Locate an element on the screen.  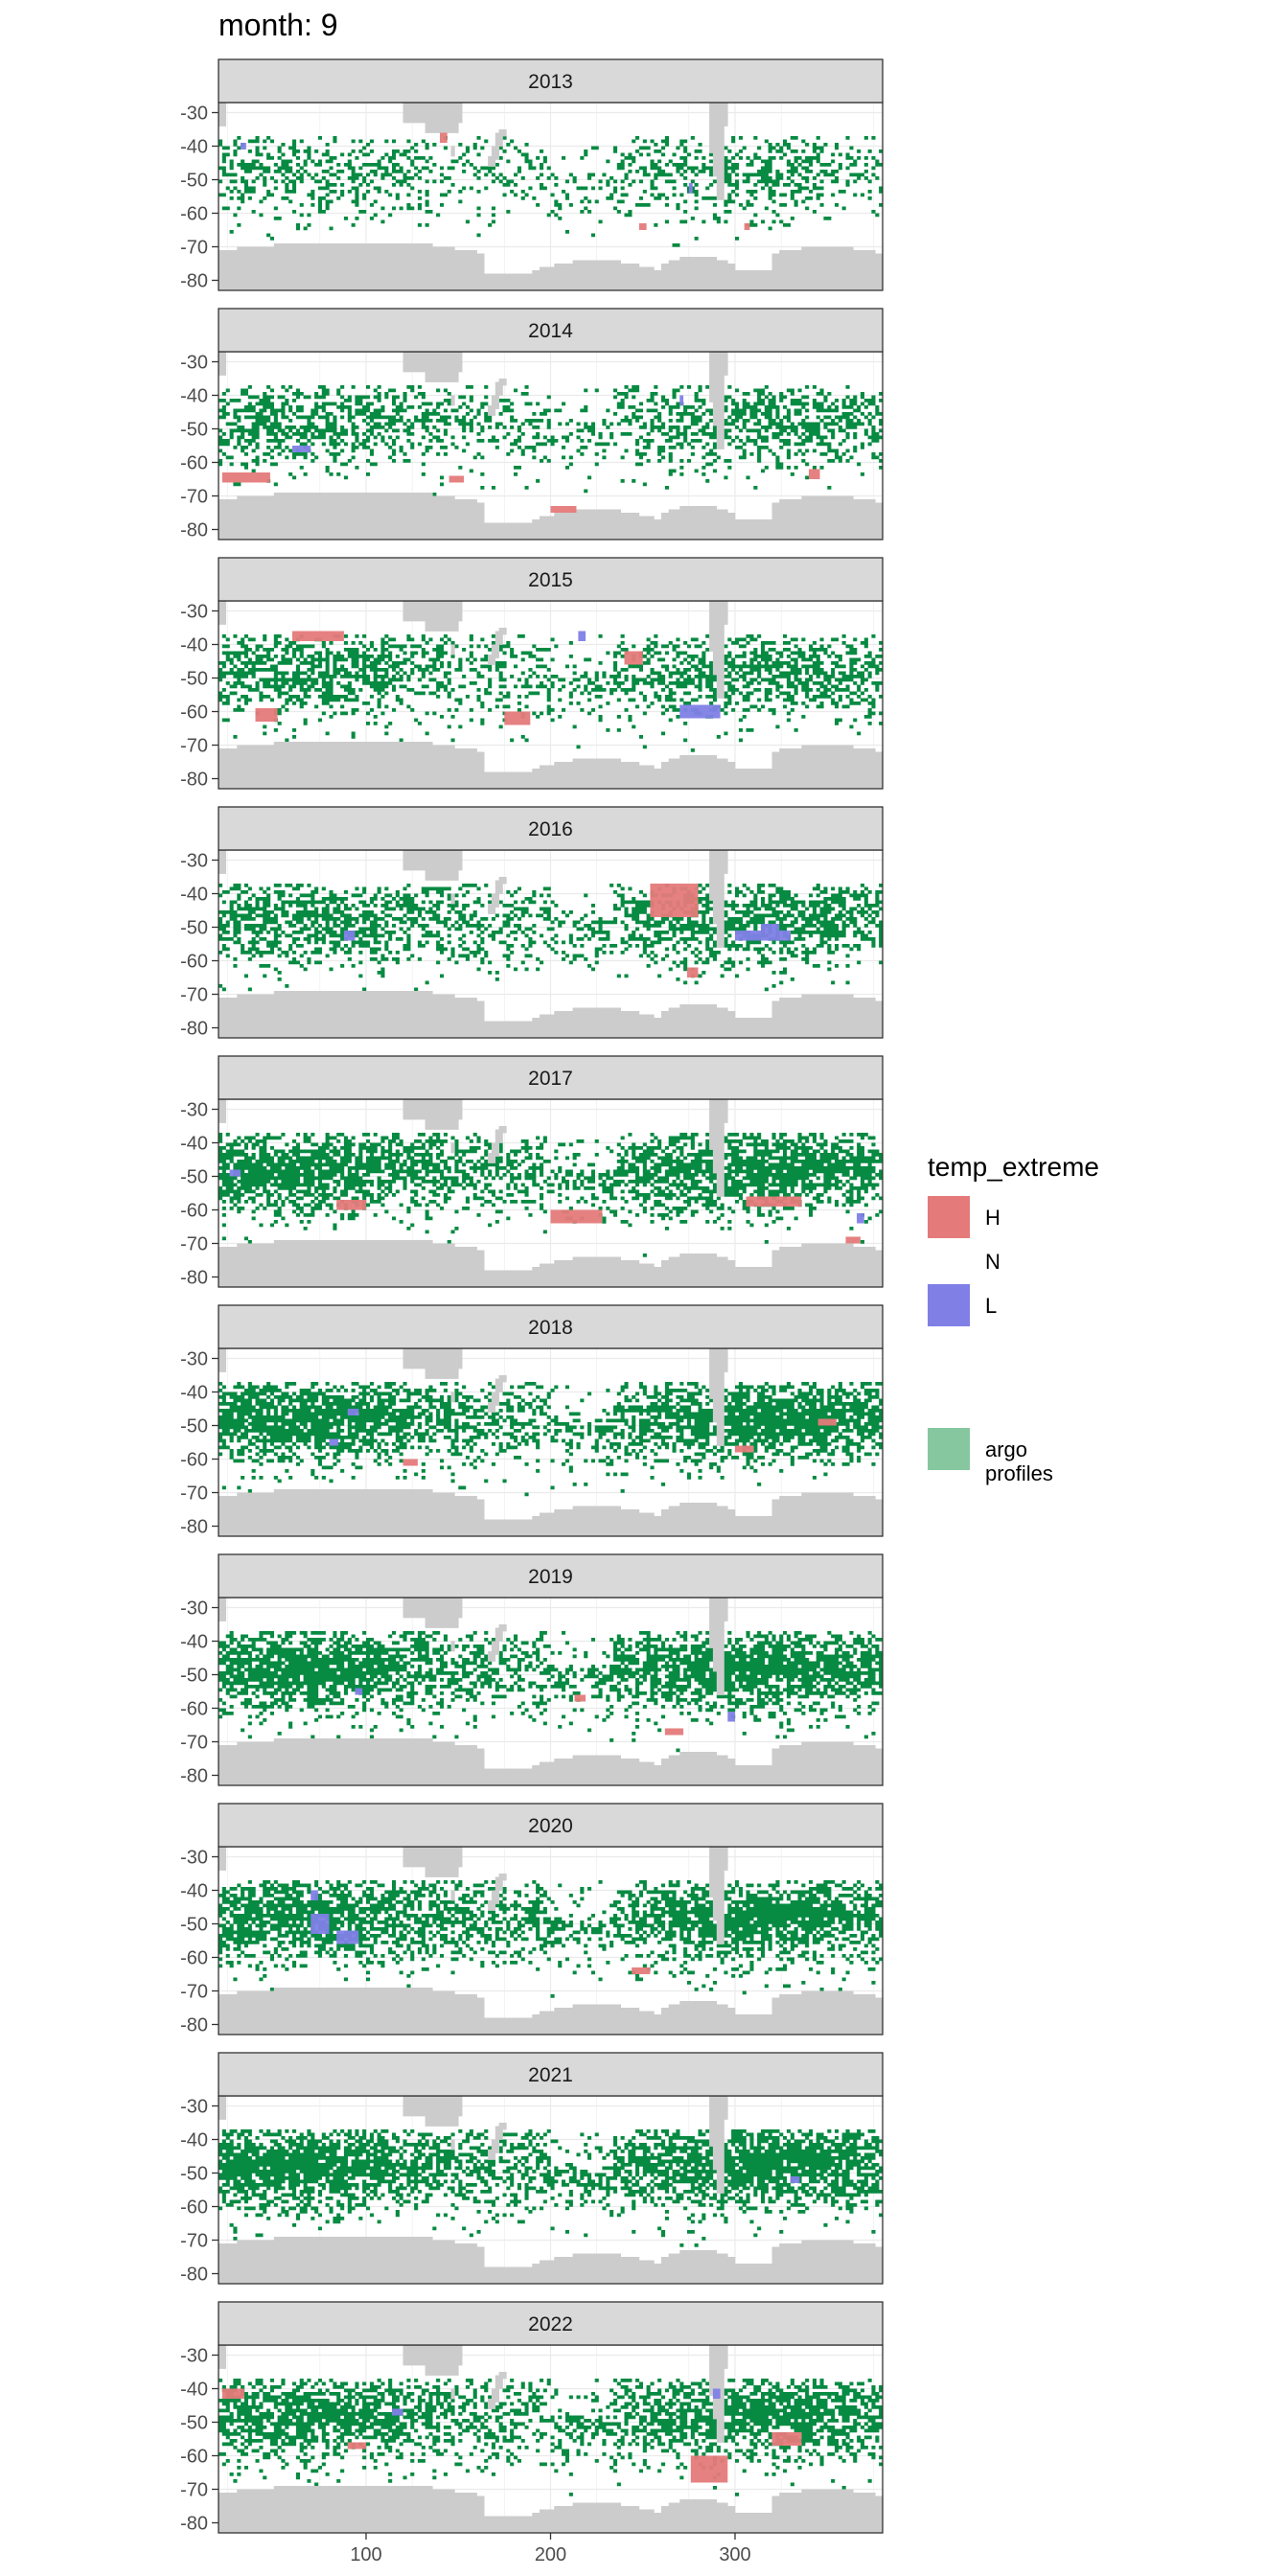
plot-title: month: 9 is located at coordinates (278, 25).